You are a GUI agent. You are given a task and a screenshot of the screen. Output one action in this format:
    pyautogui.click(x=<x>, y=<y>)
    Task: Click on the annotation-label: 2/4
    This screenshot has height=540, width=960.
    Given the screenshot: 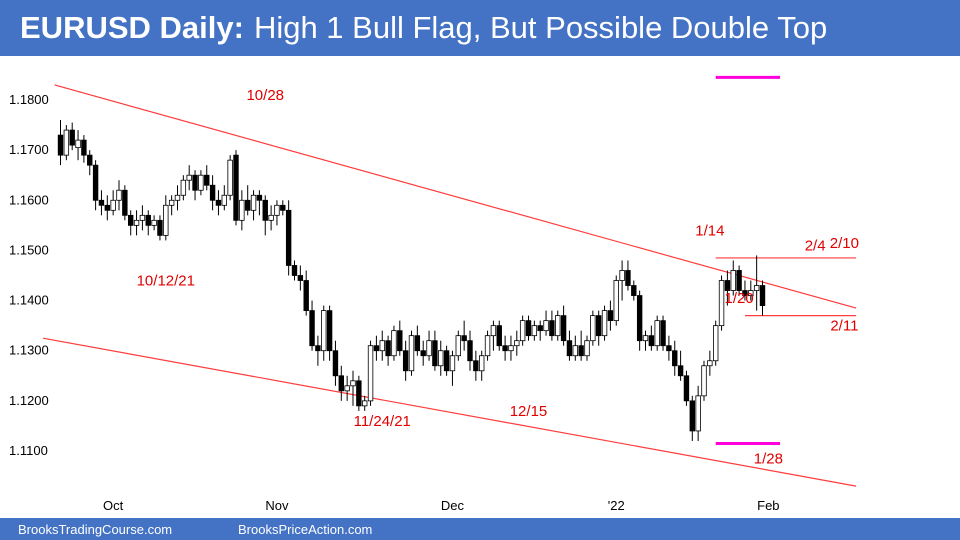 What is the action you would take?
    pyautogui.click(x=815, y=245)
    